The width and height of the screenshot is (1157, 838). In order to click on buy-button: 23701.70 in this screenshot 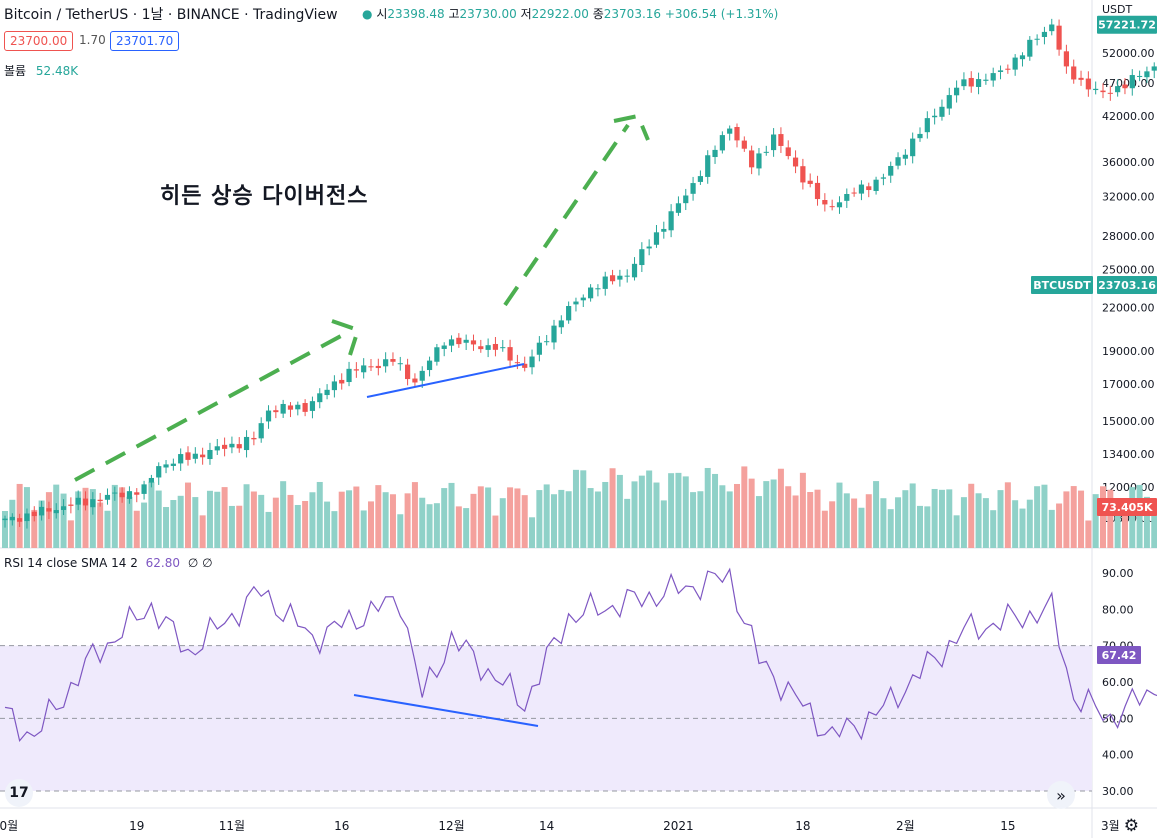, I will do `click(145, 41)`.